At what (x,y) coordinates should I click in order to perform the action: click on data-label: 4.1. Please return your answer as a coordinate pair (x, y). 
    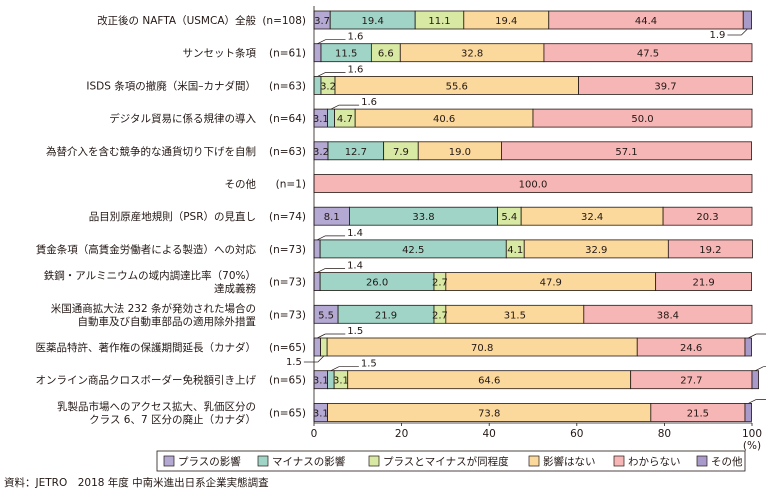
    Looking at the image, I should click on (515, 250).